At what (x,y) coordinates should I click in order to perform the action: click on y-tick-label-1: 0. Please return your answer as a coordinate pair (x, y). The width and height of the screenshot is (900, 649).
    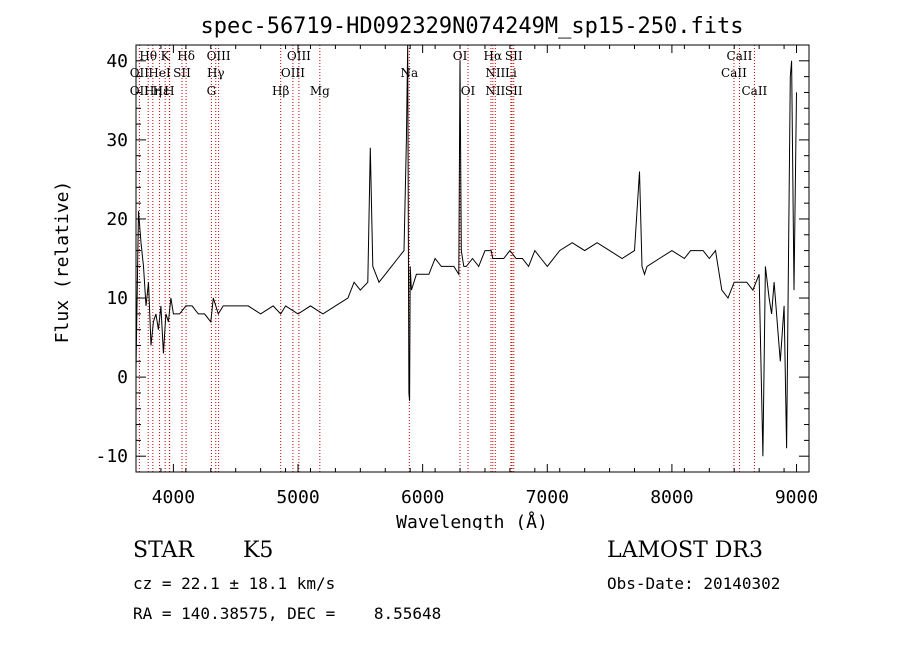
    Looking at the image, I should click on (122, 377).